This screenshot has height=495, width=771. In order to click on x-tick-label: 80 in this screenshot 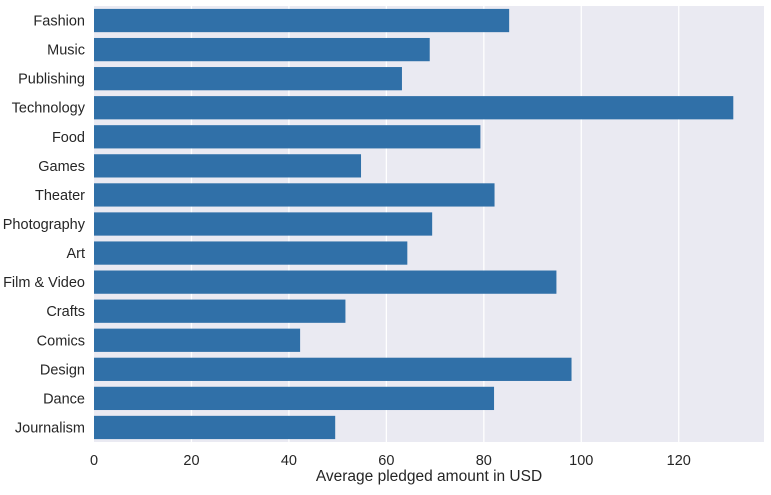, I will do `click(484, 461)`.